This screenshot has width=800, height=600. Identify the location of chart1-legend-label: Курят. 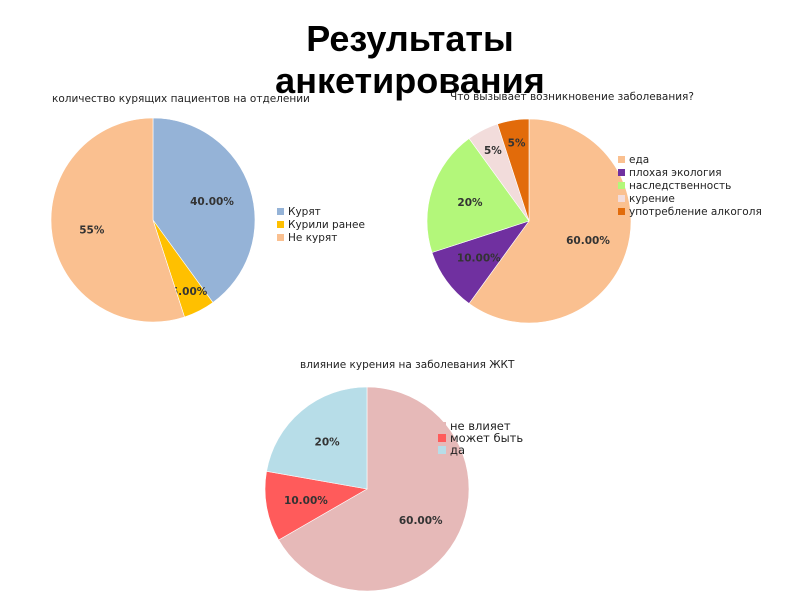
(304, 211).